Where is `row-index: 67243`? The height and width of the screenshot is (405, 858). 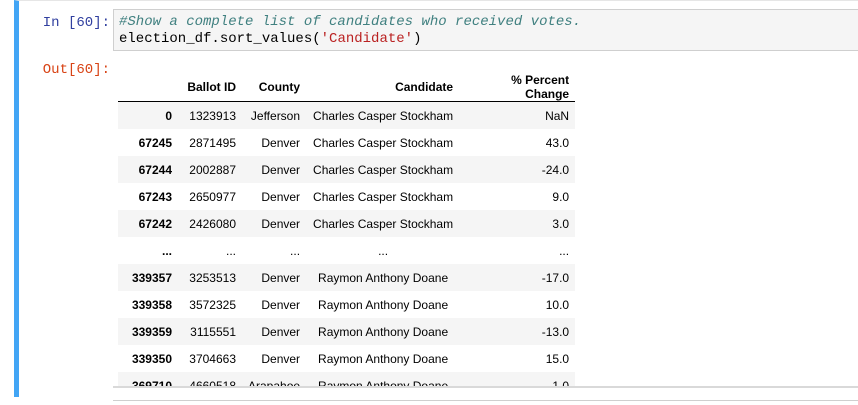
row-index: 67243 is located at coordinates (155, 196).